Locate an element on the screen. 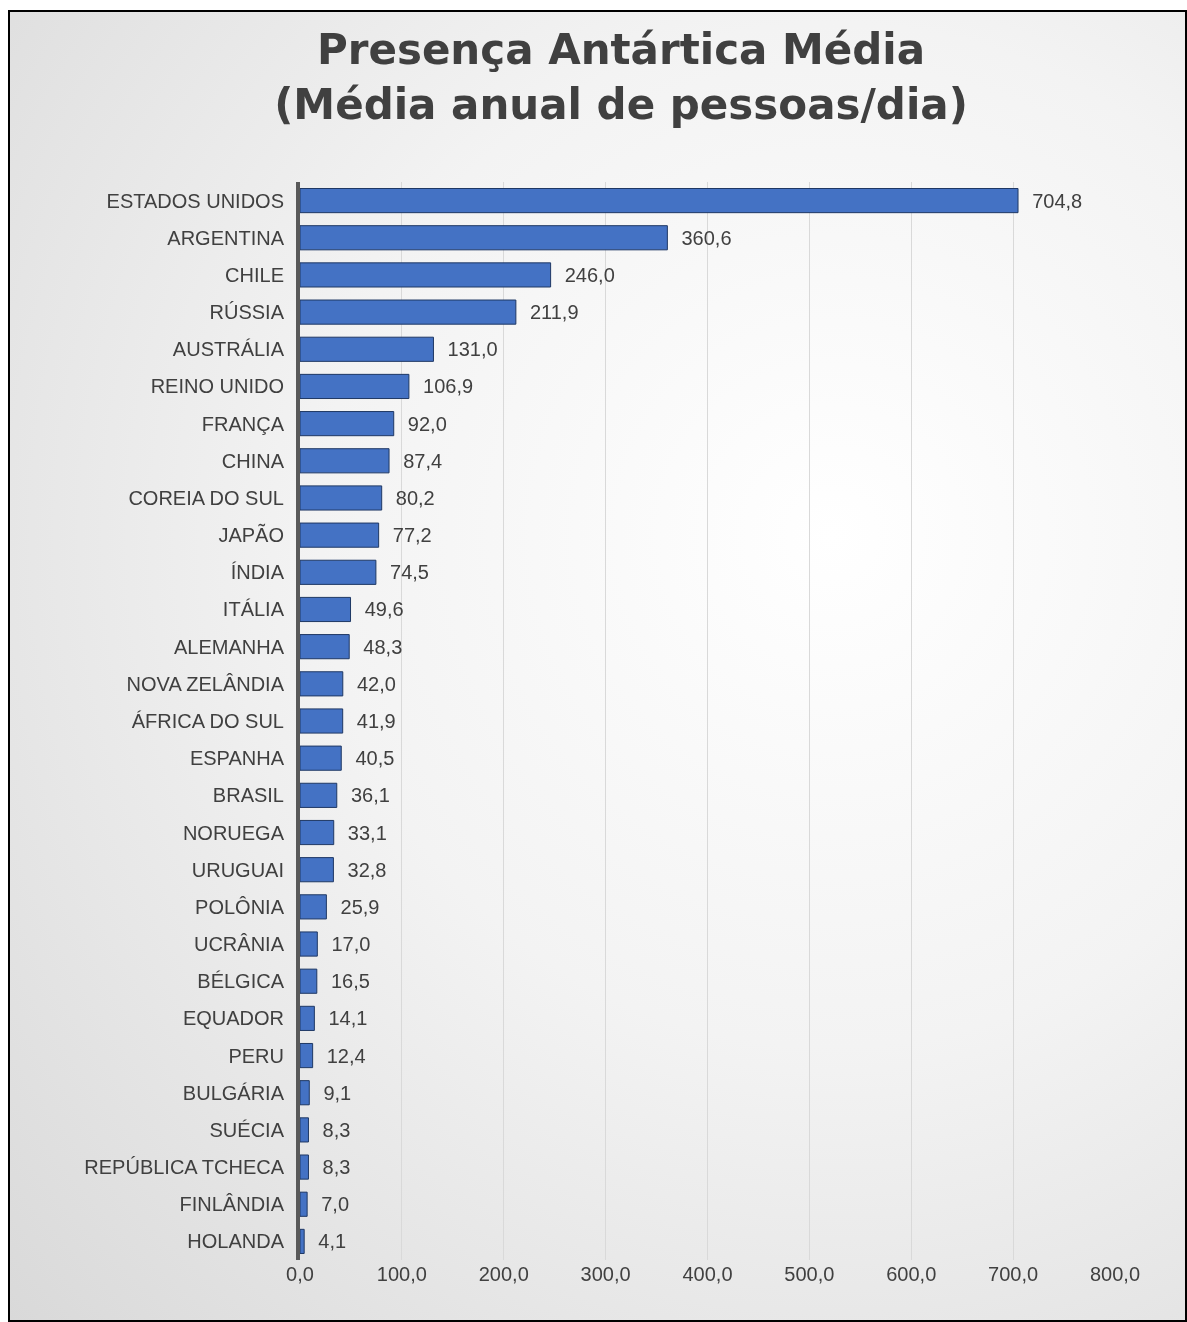 The width and height of the screenshot is (1187, 1322). x-tick-label: 500,0 is located at coordinates (809, 1274).